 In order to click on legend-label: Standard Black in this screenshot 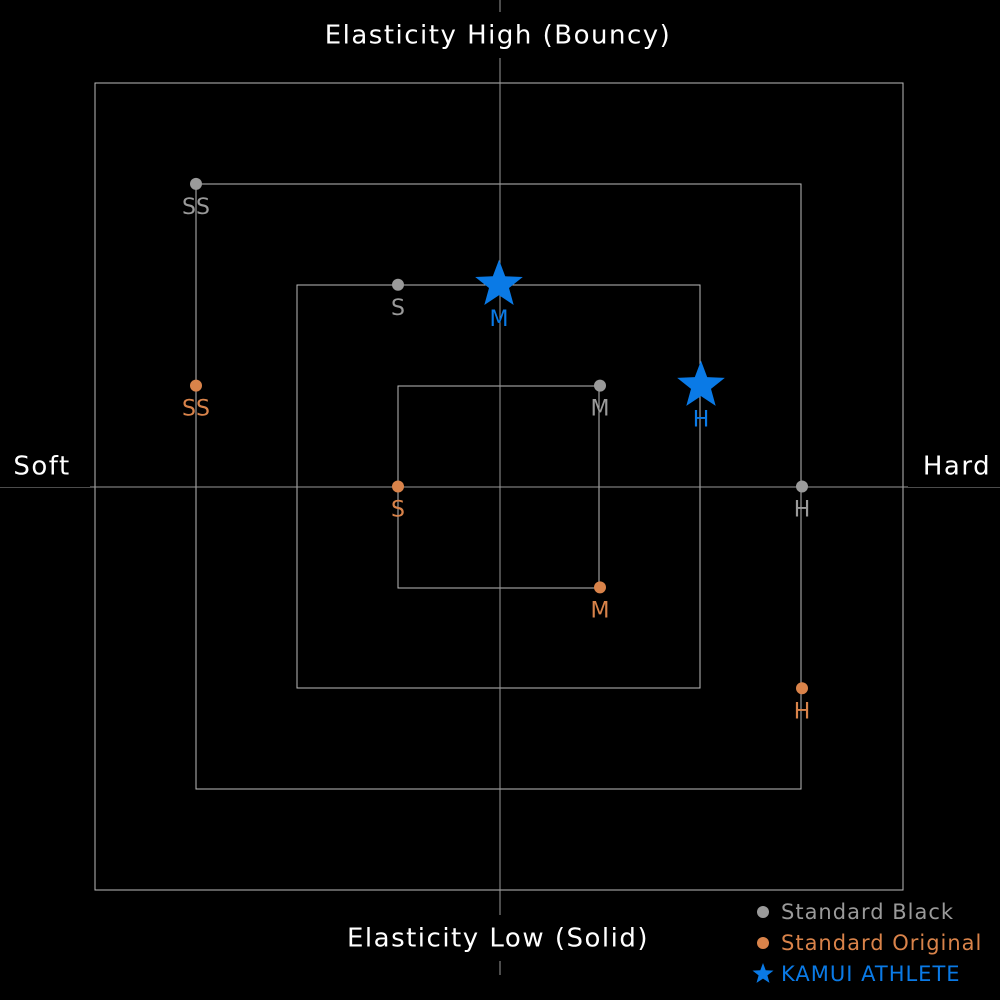, I will do `click(867, 912)`.